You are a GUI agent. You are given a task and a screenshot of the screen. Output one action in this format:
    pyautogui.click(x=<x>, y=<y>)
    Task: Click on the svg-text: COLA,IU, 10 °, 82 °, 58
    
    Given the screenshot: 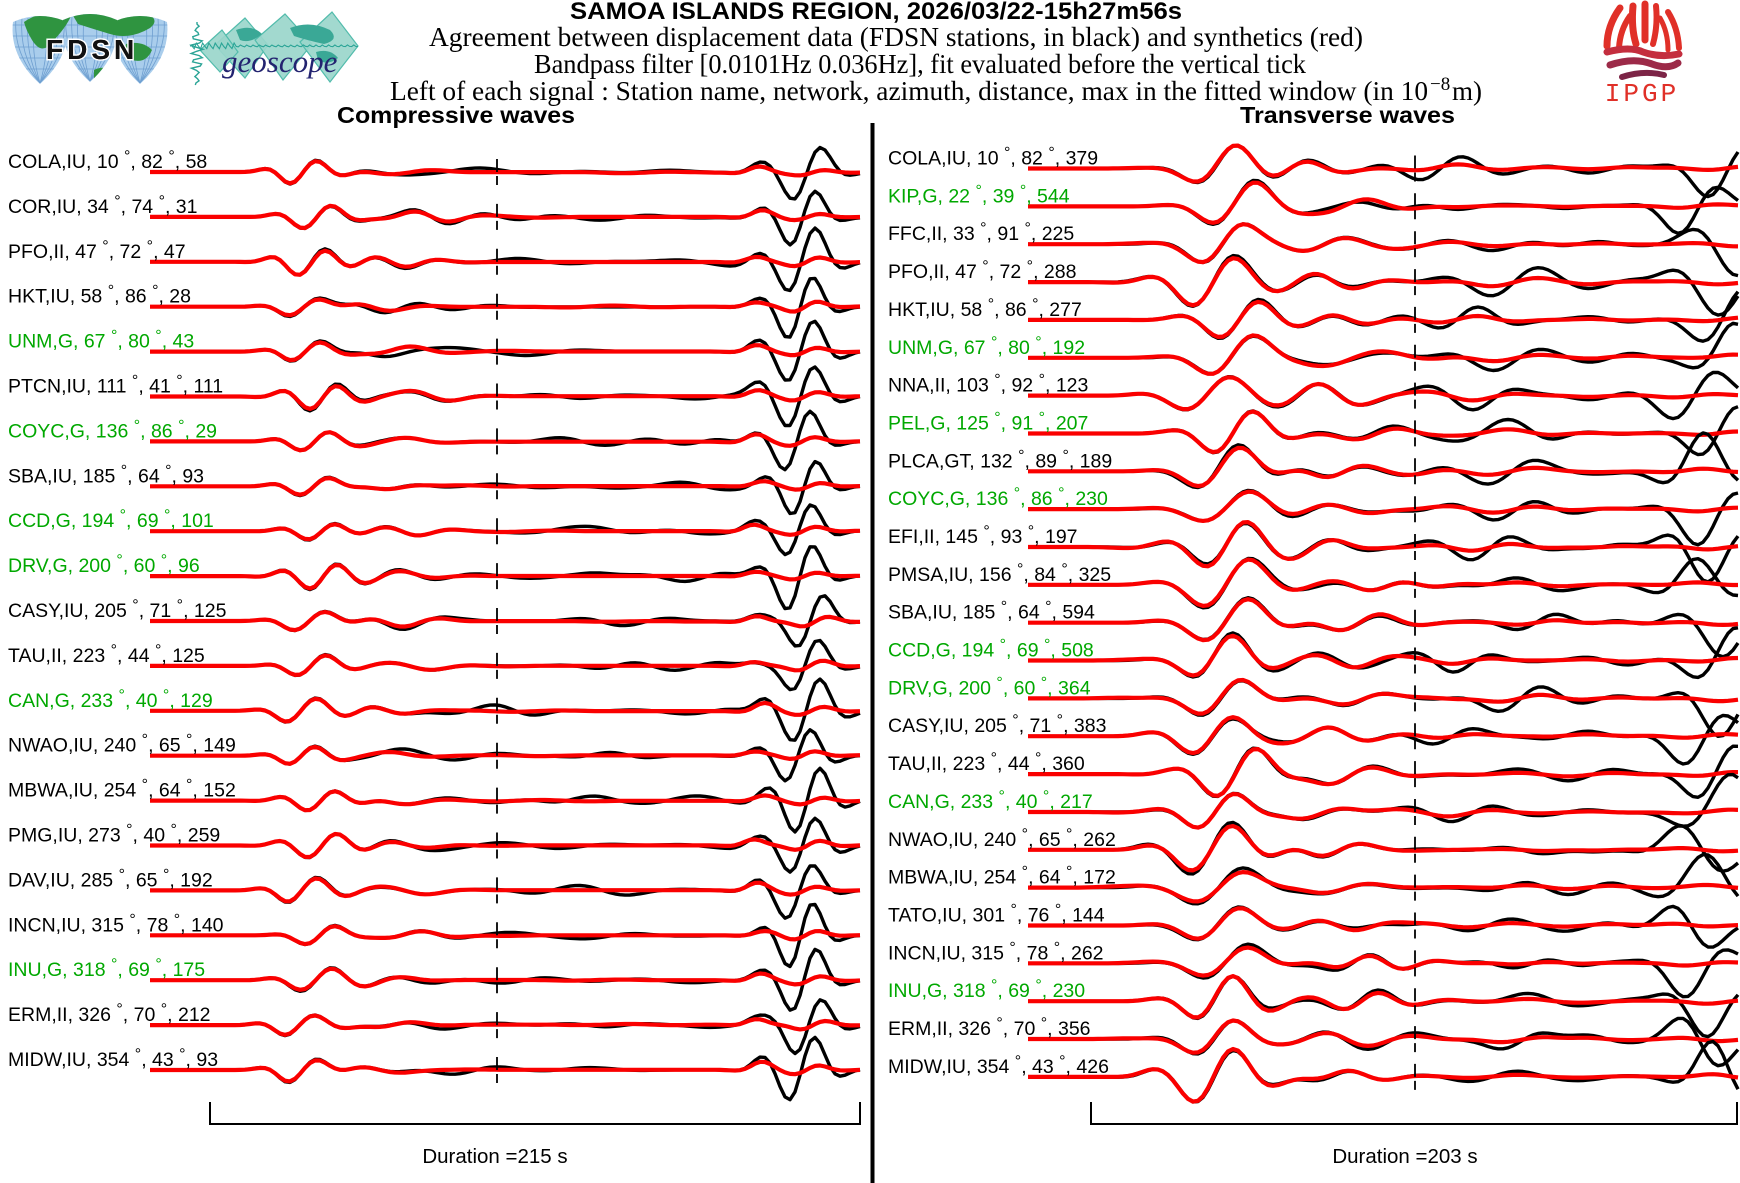 What is the action you would take?
    pyautogui.click(x=107, y=160)
    